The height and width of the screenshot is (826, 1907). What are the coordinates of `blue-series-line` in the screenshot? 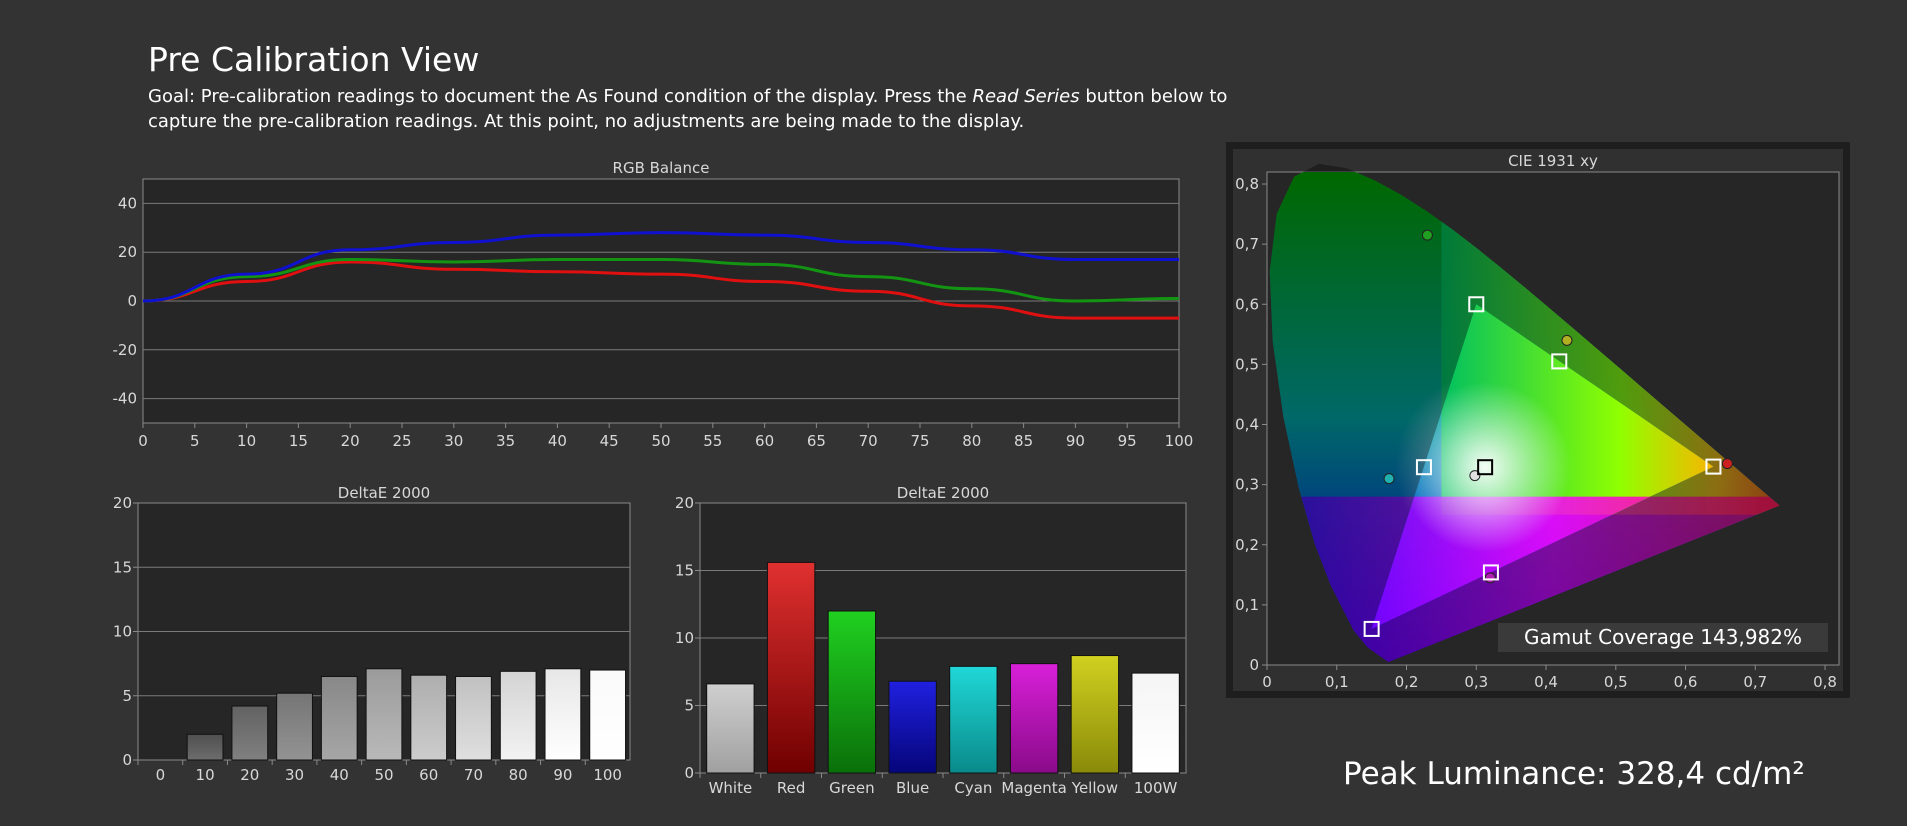 It's located at (660, 267).